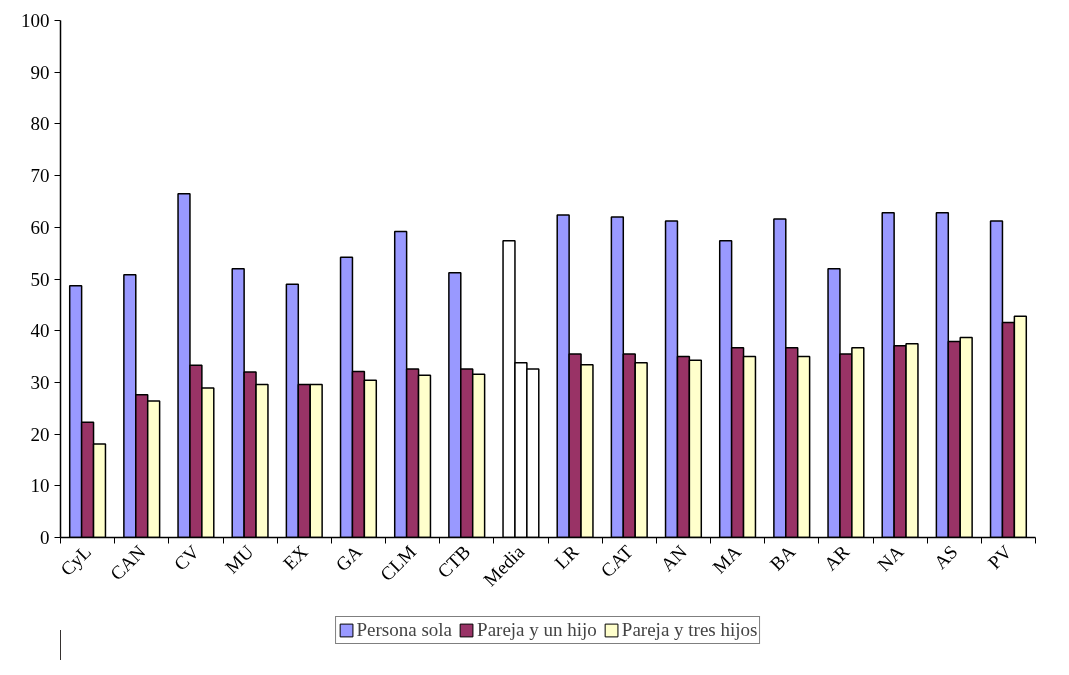 The image size is (1069, 675). Describe the element at coordinates (1000, 557) in the screenshot. I see `x-tick-label: PV` at that location.